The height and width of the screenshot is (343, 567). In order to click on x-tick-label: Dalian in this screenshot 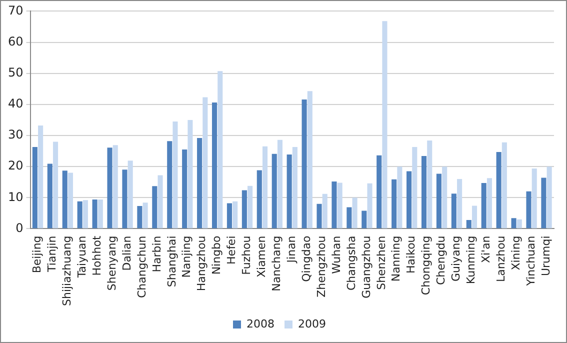, I will do `click(127, 253)`.